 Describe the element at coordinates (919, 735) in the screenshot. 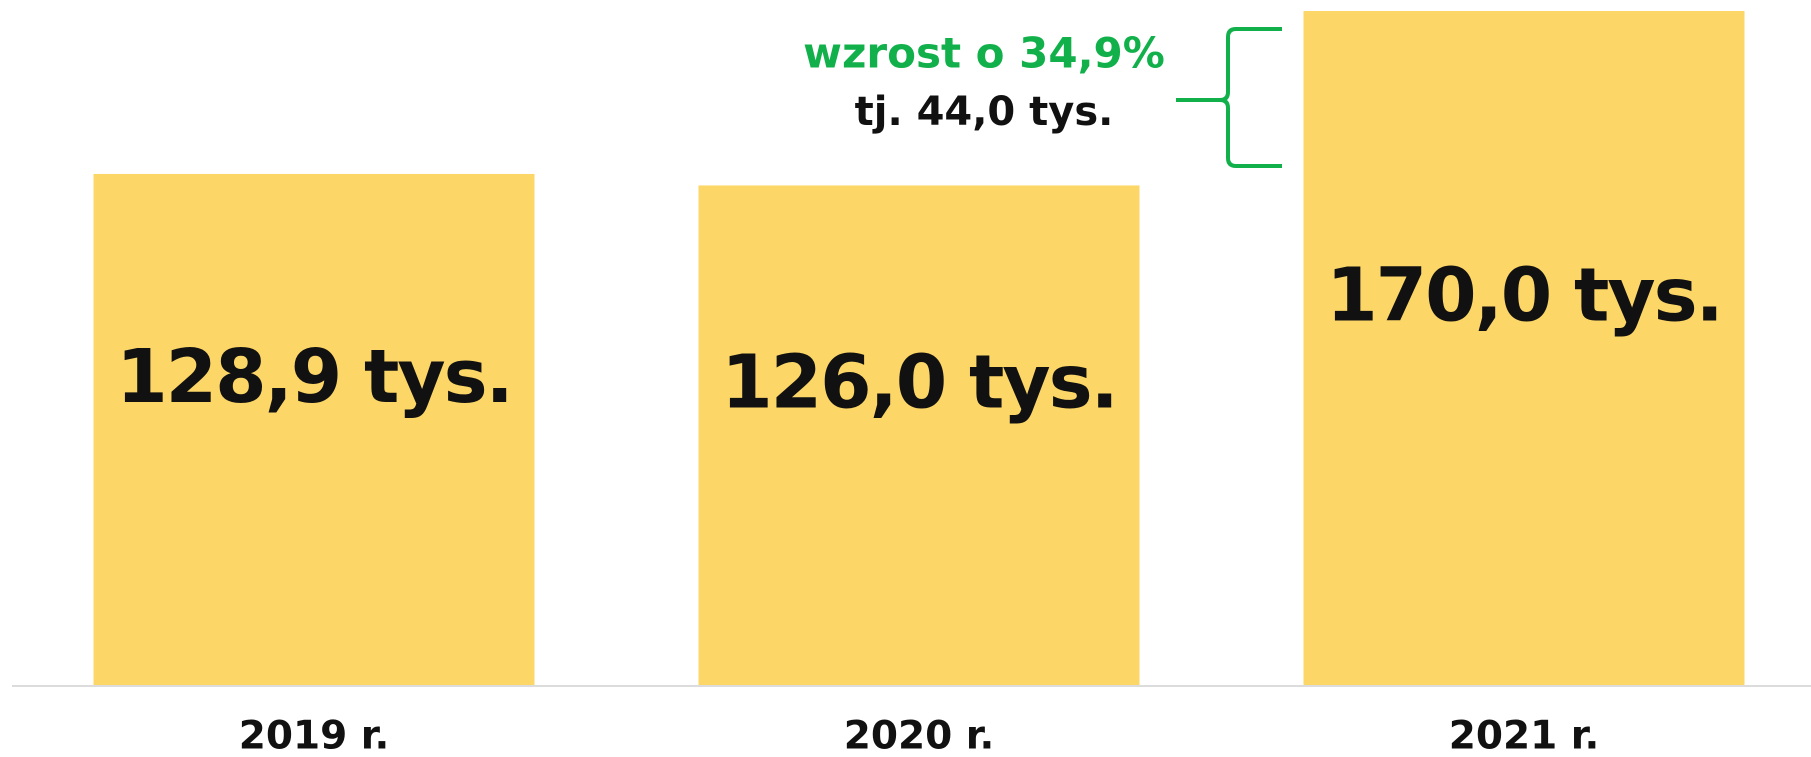

I see `x-tick-label: 2020 r.` at that location.